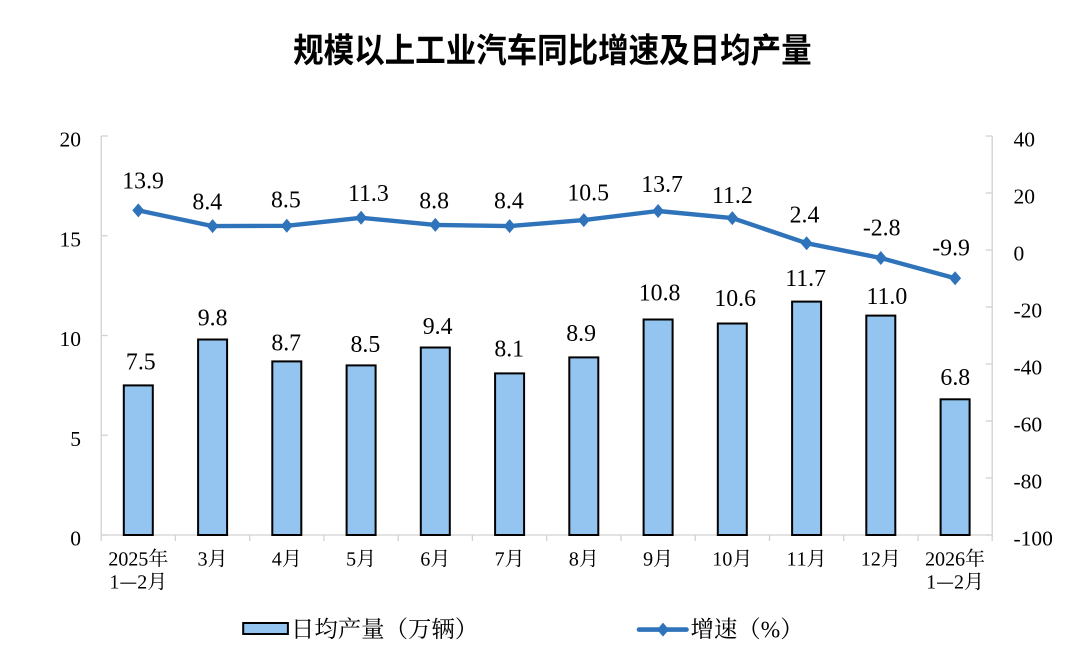 This screenshot has width=1080, height=667. I want to click on svg-text: -100, so click(1033, 539).